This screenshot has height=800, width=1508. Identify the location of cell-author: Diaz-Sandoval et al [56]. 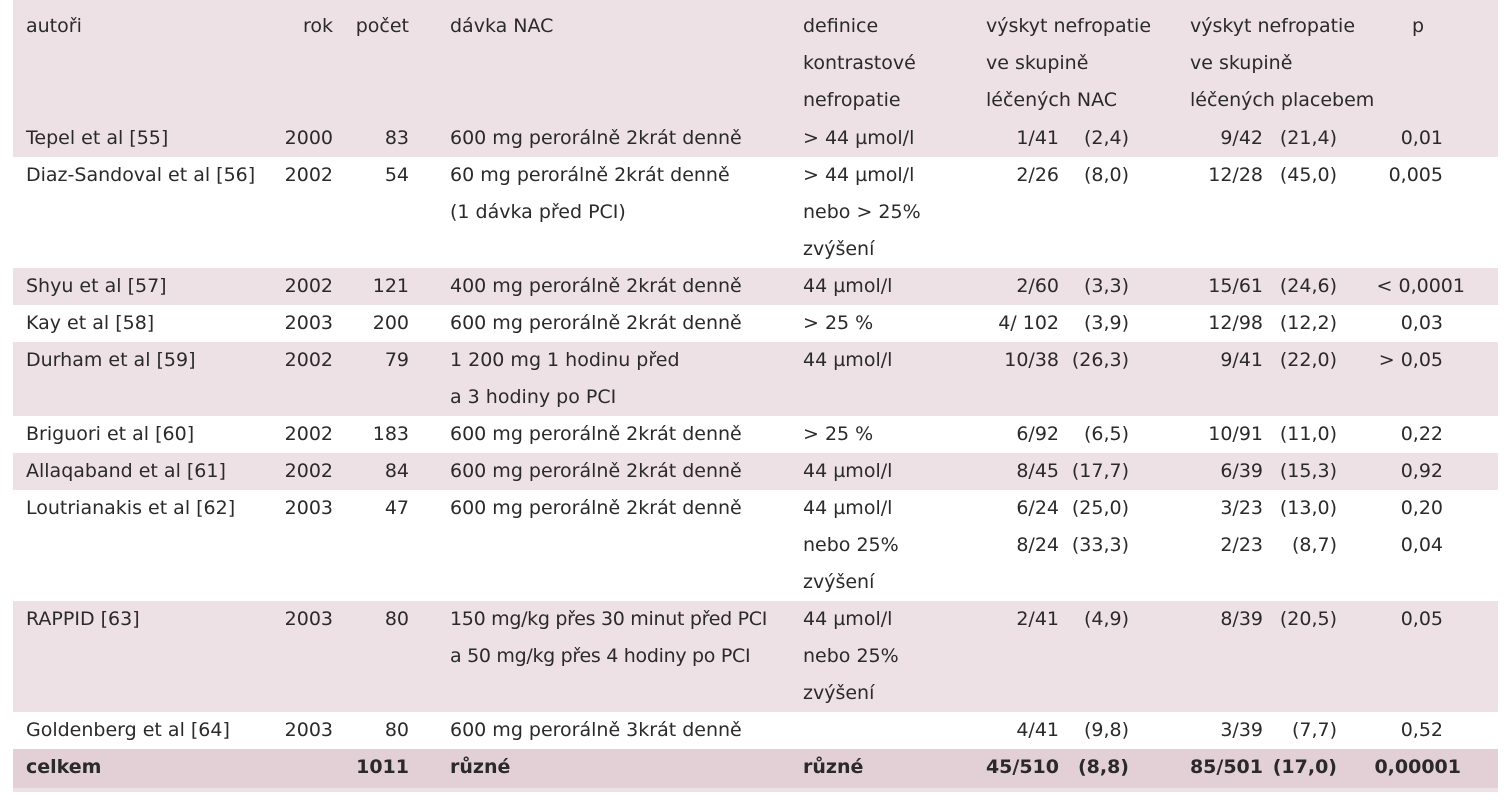
(141, 175).